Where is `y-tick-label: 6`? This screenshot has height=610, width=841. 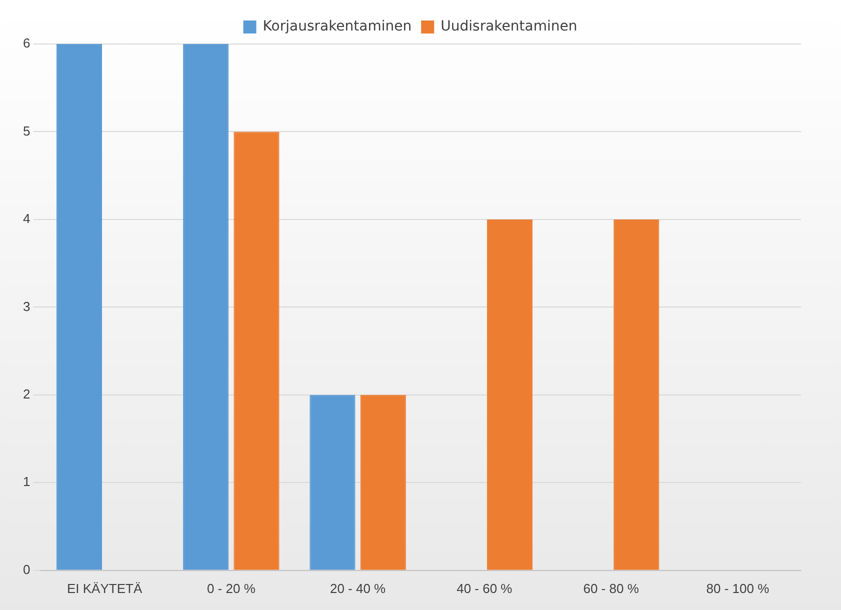 y-tick-label: 6 is located at coordinates (26, 43).